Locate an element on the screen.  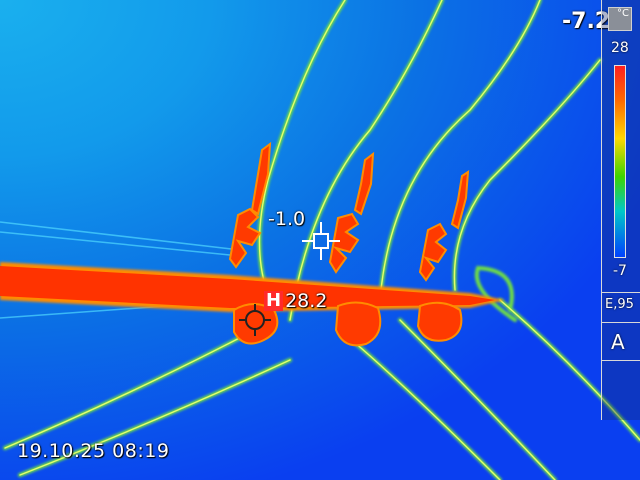
scale-max-label: 28 is located at coordinates (620, 48).